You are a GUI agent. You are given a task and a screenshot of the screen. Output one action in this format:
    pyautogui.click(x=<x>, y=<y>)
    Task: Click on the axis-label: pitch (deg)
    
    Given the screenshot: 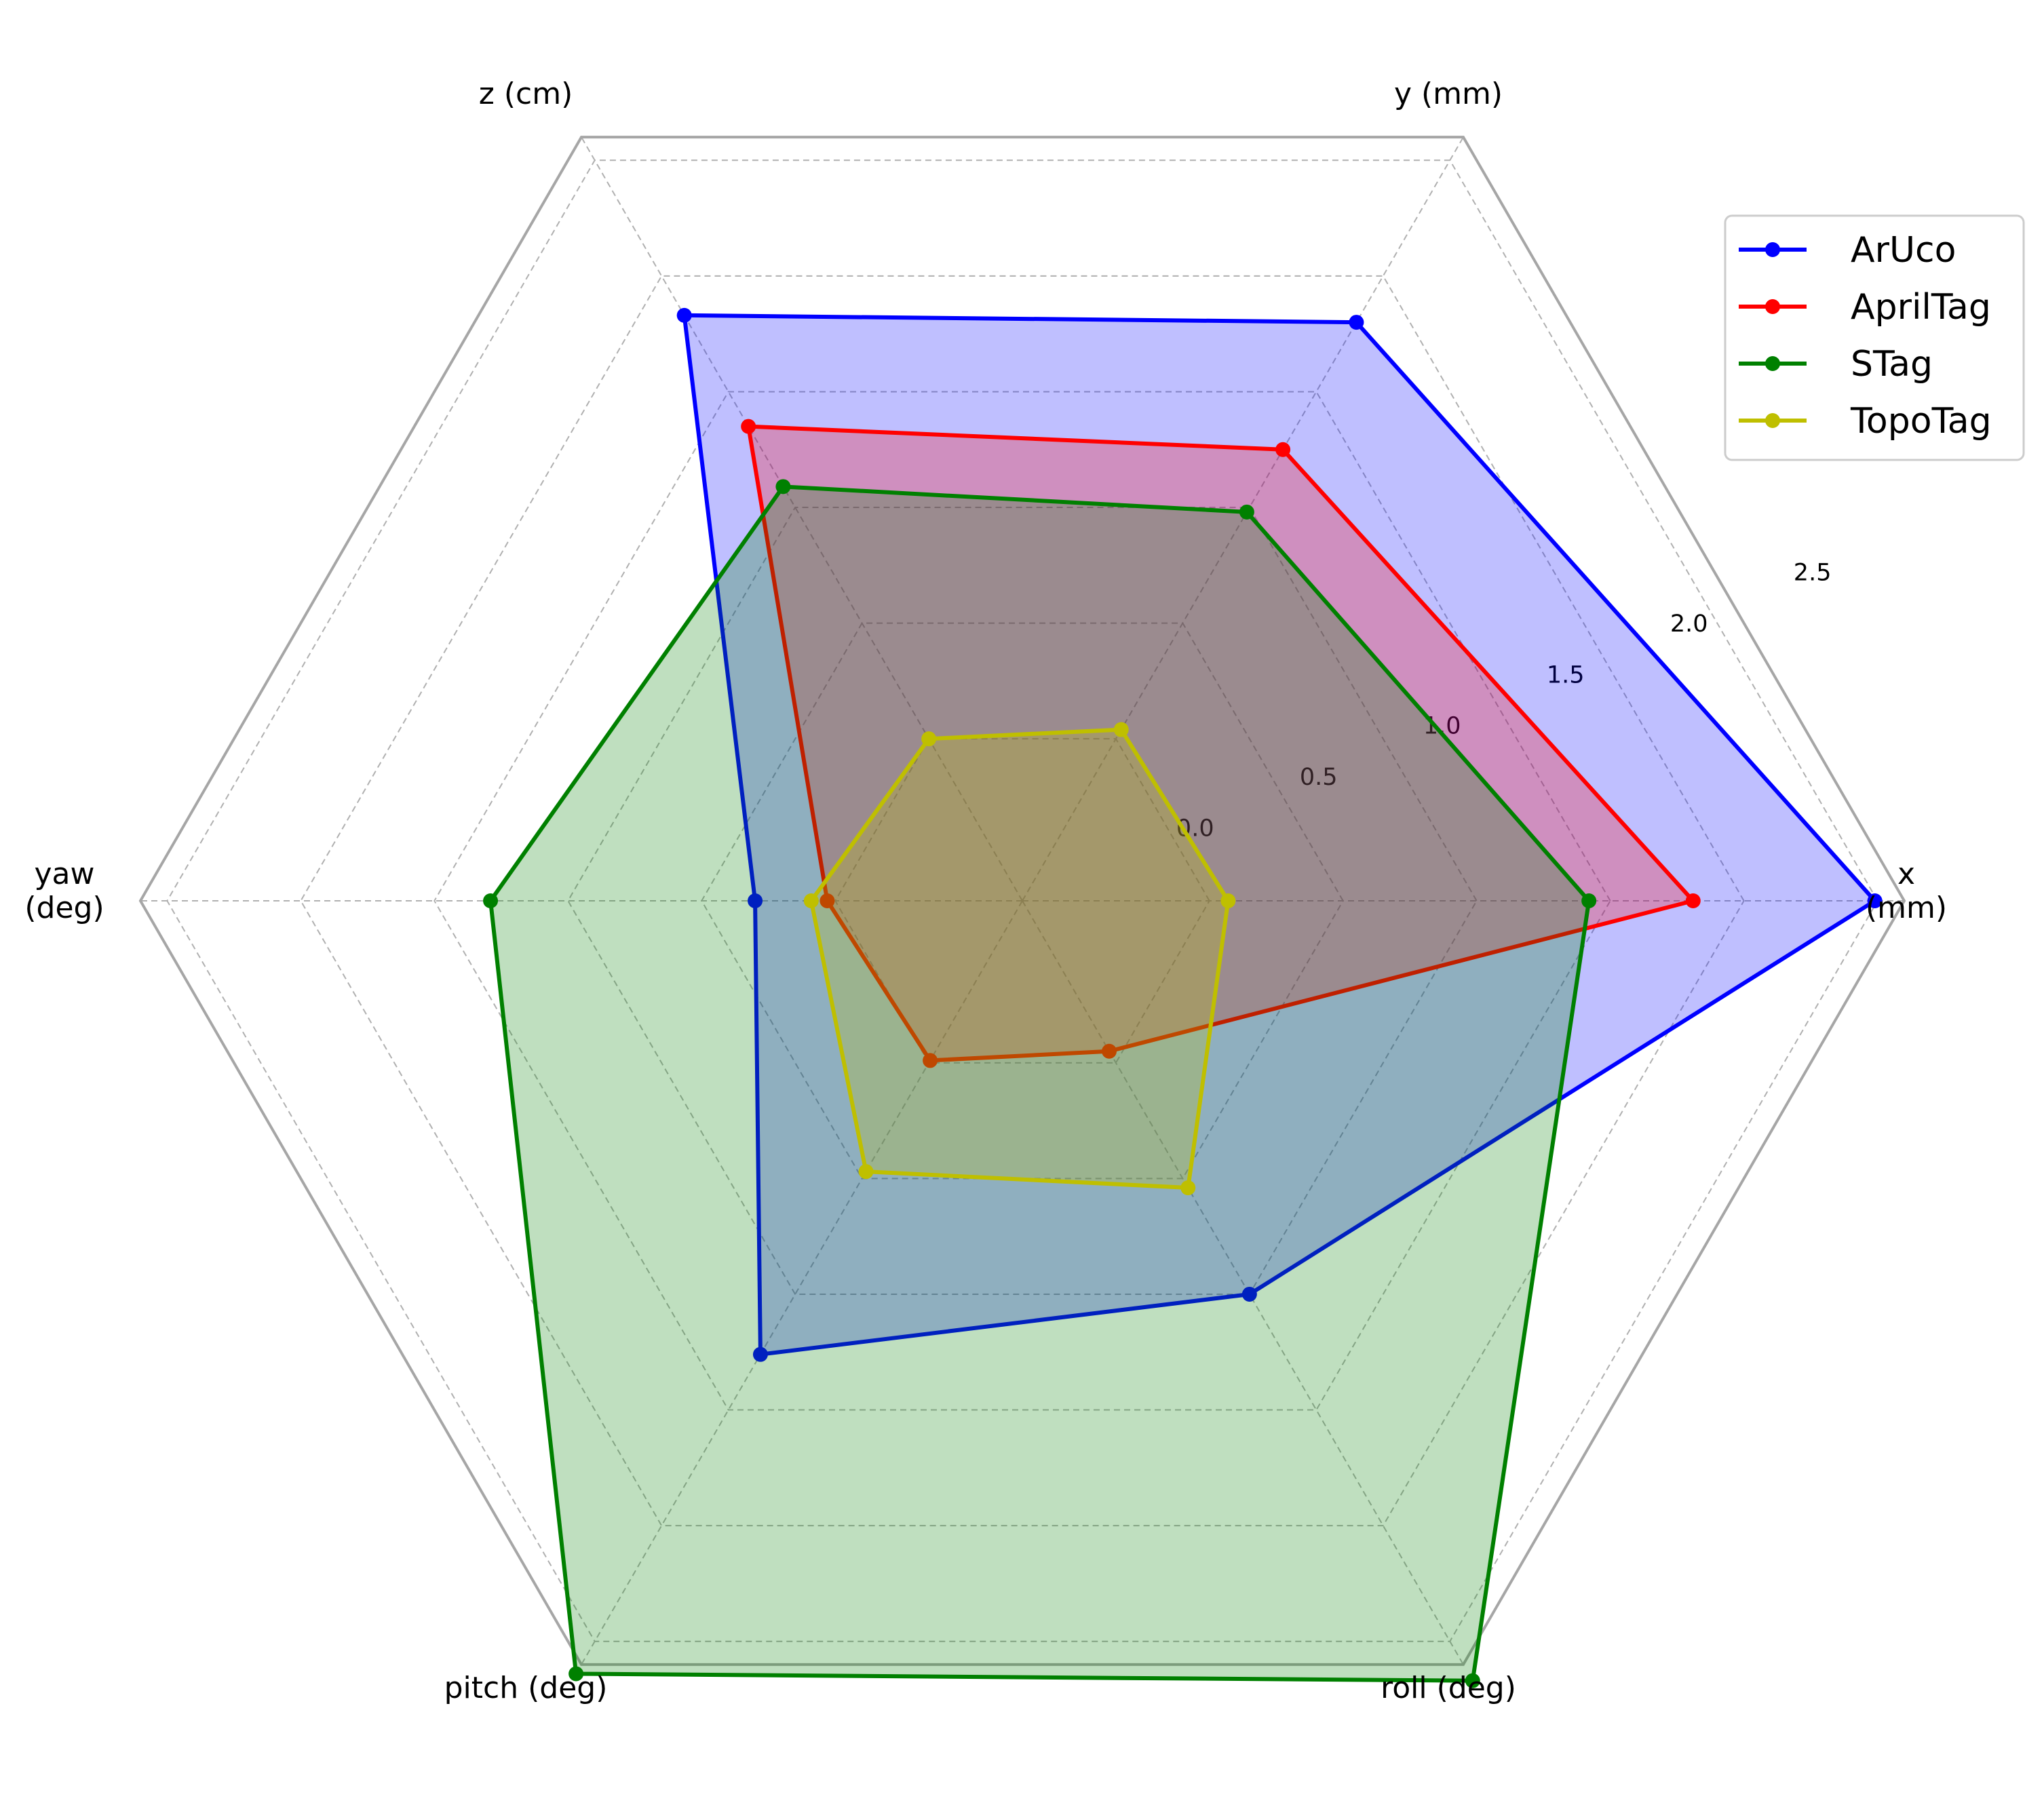 What is the action you would take?
    pyautogui.click(x=526, y=1688)
    